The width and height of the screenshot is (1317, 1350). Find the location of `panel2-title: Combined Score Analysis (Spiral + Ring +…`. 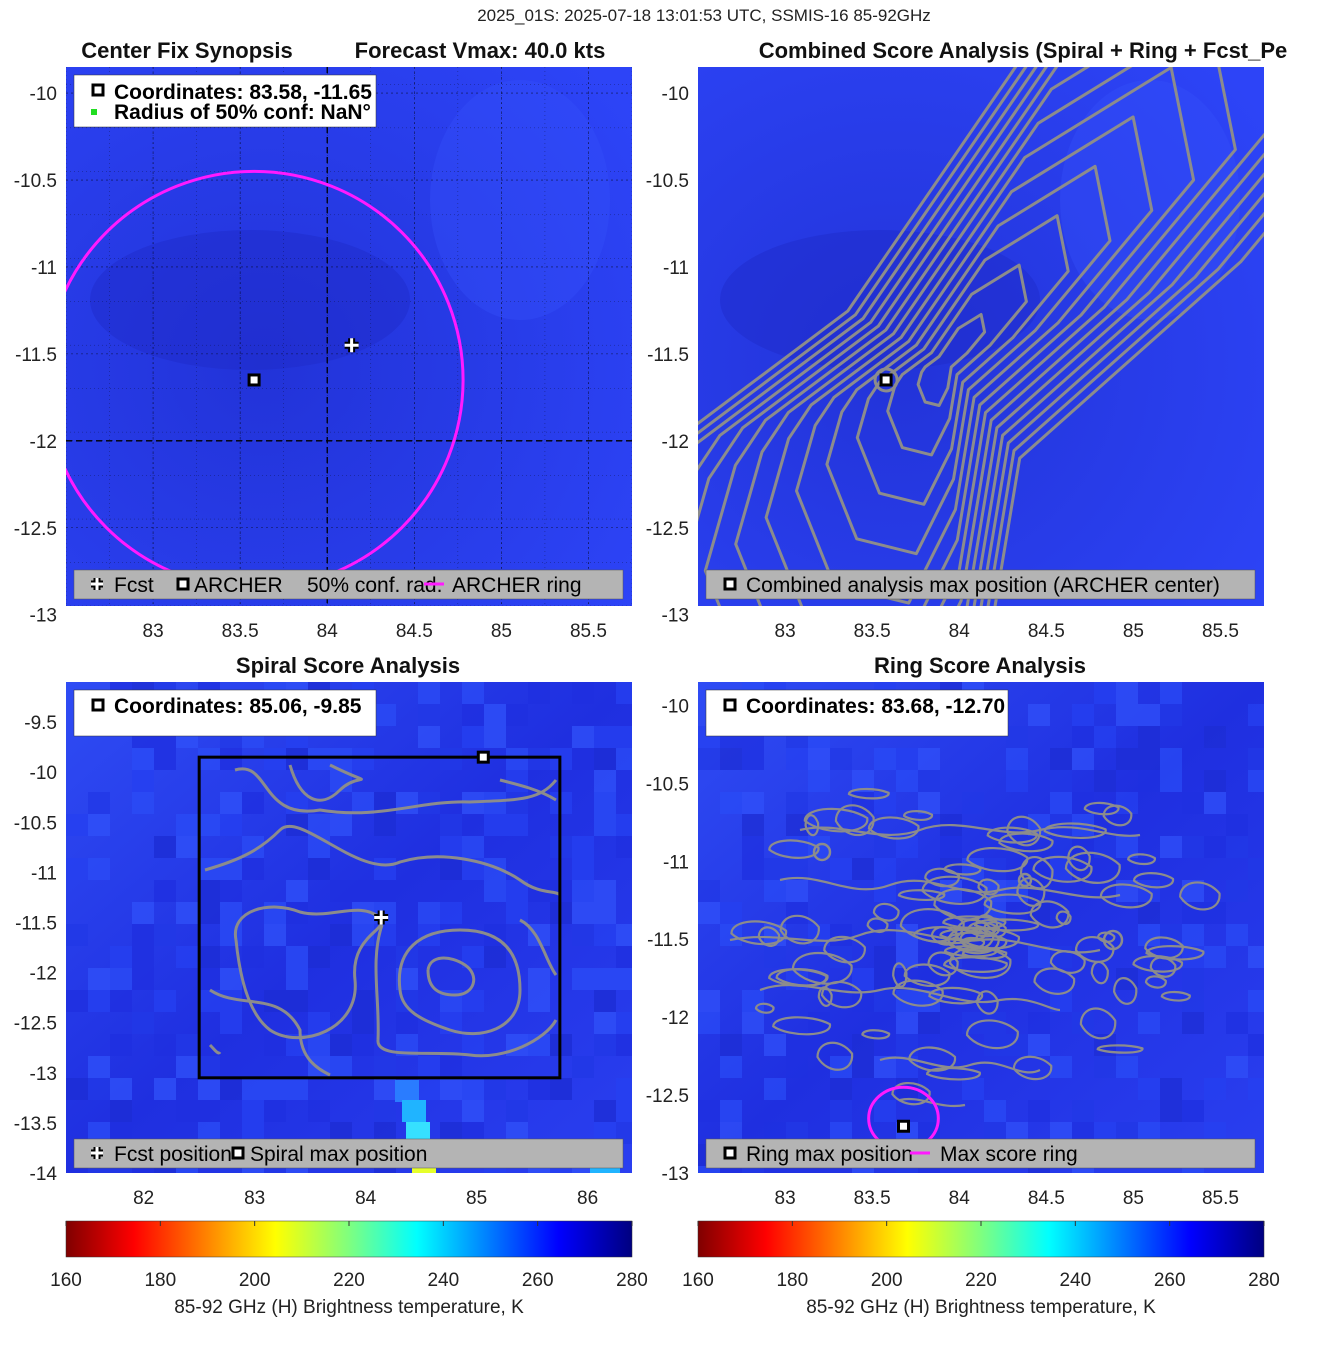

panel2-title: Combined Score Analysis (Spiral + Ring +… is located at coordinates (1023, 50).